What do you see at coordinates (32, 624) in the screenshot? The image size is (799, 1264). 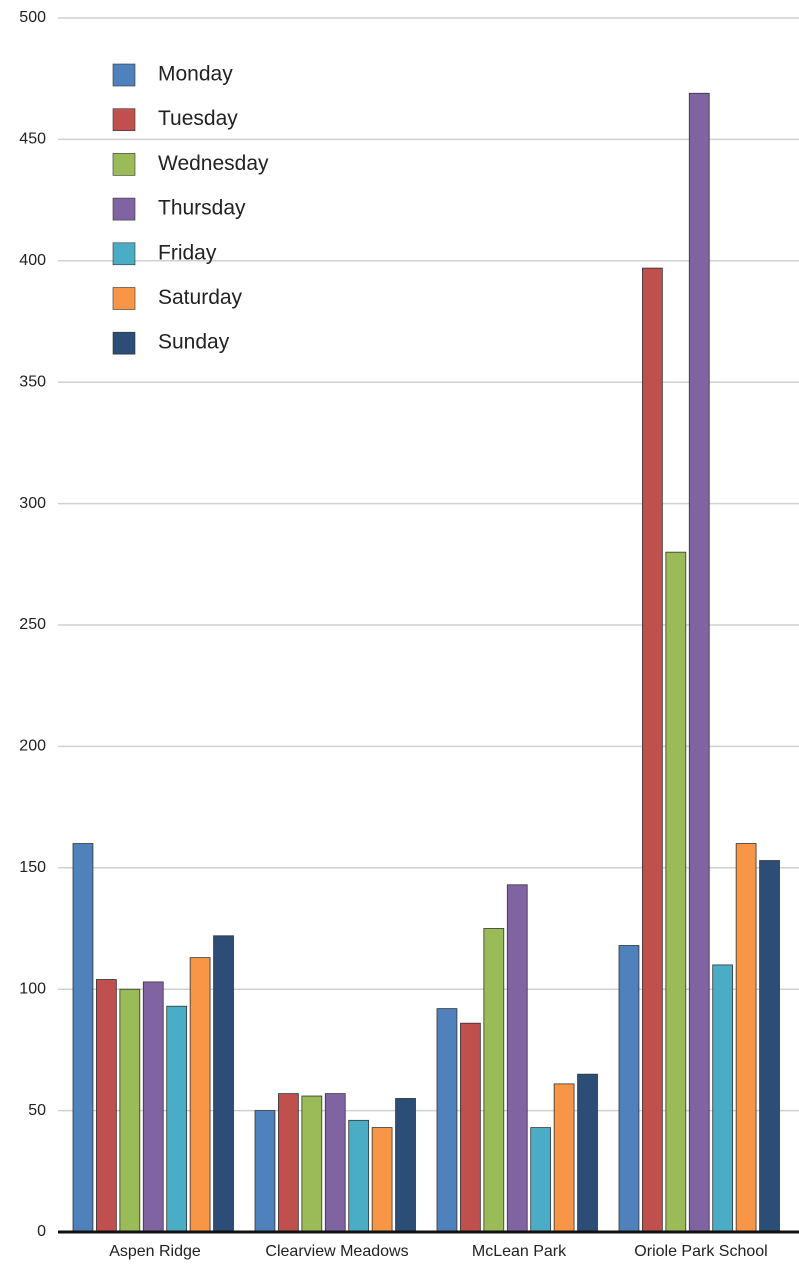 I see `y-tick-label: 250` at bounding box center [32, 624].